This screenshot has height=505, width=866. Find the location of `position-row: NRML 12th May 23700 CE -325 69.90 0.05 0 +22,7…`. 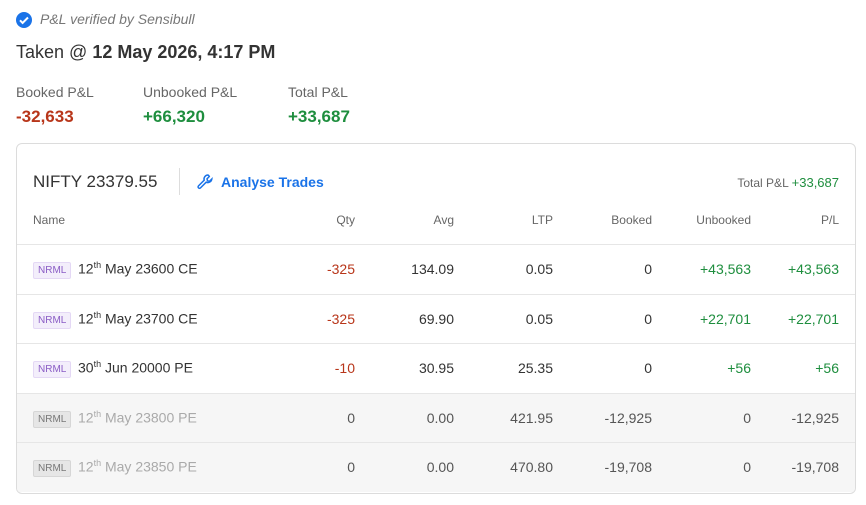

position-row: NRML 12th May 23700 CE -325 69.90 0.05 0 +22,7… is located at coordinates (436, 318).